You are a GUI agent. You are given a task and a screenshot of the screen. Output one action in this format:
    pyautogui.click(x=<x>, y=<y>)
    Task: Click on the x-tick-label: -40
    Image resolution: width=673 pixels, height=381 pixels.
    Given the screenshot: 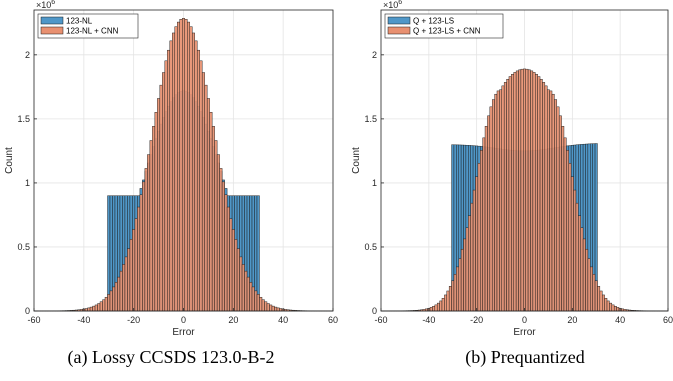 What is the action you would take?
    pyautogui.click(x=83, y=320)
    